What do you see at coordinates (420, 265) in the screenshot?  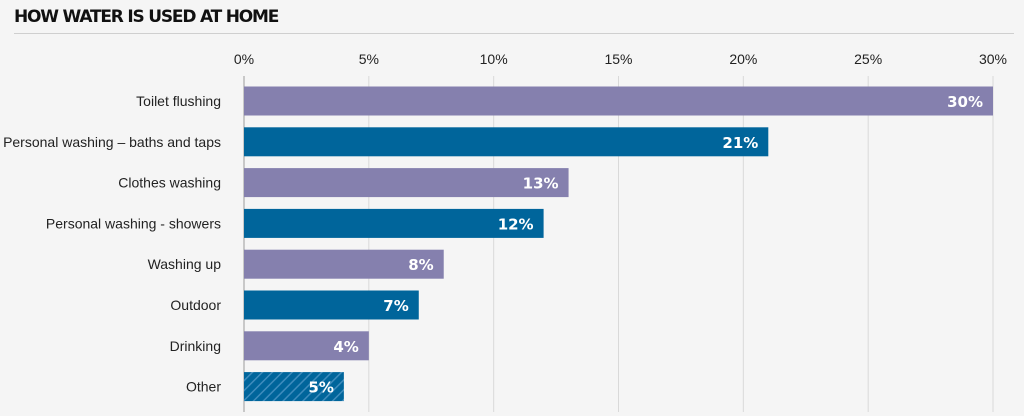 I see `value-label: 8%` at bounding box center [420, 265].